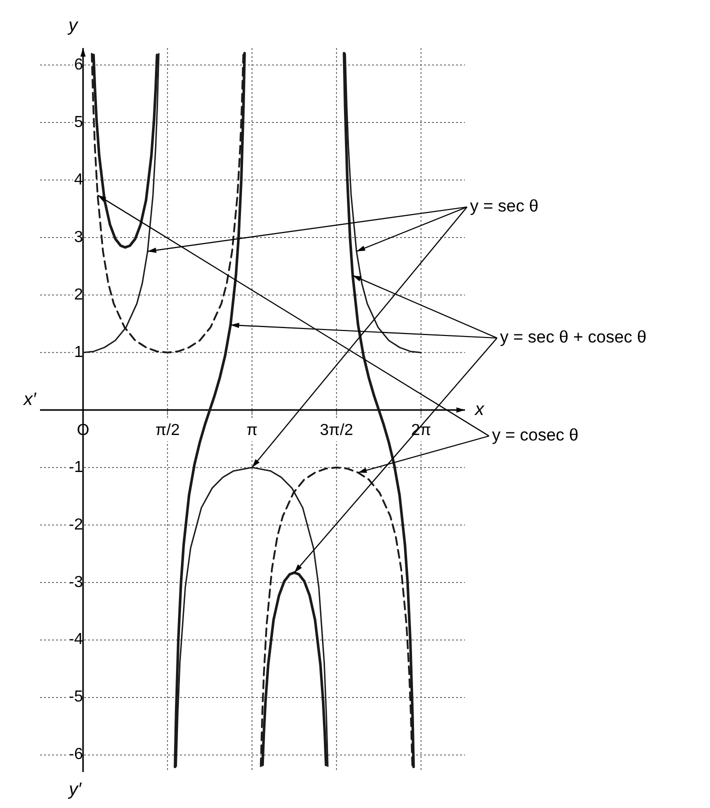 The height and width of the screenshot is (808, 710). Describe the element at coordinates (76, 467) in the screenshot. I see `y-tick-label: -1` at that location.